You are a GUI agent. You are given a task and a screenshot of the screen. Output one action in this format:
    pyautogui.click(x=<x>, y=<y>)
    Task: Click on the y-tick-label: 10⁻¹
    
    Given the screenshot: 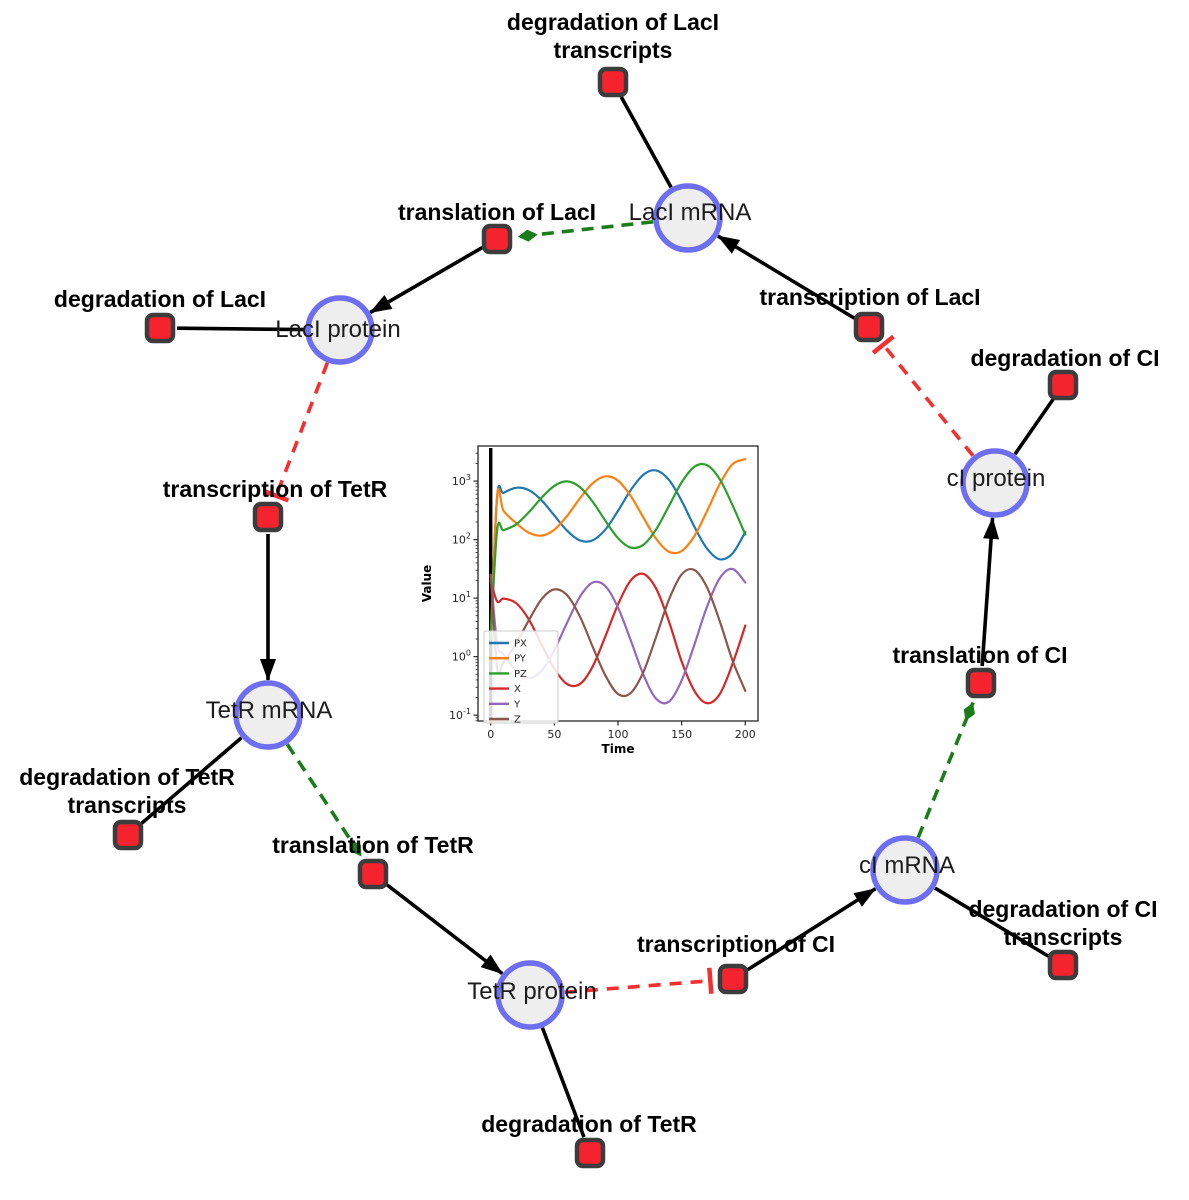 What is the action you would take?
    pyautogui.click(x=460, y=714)
    